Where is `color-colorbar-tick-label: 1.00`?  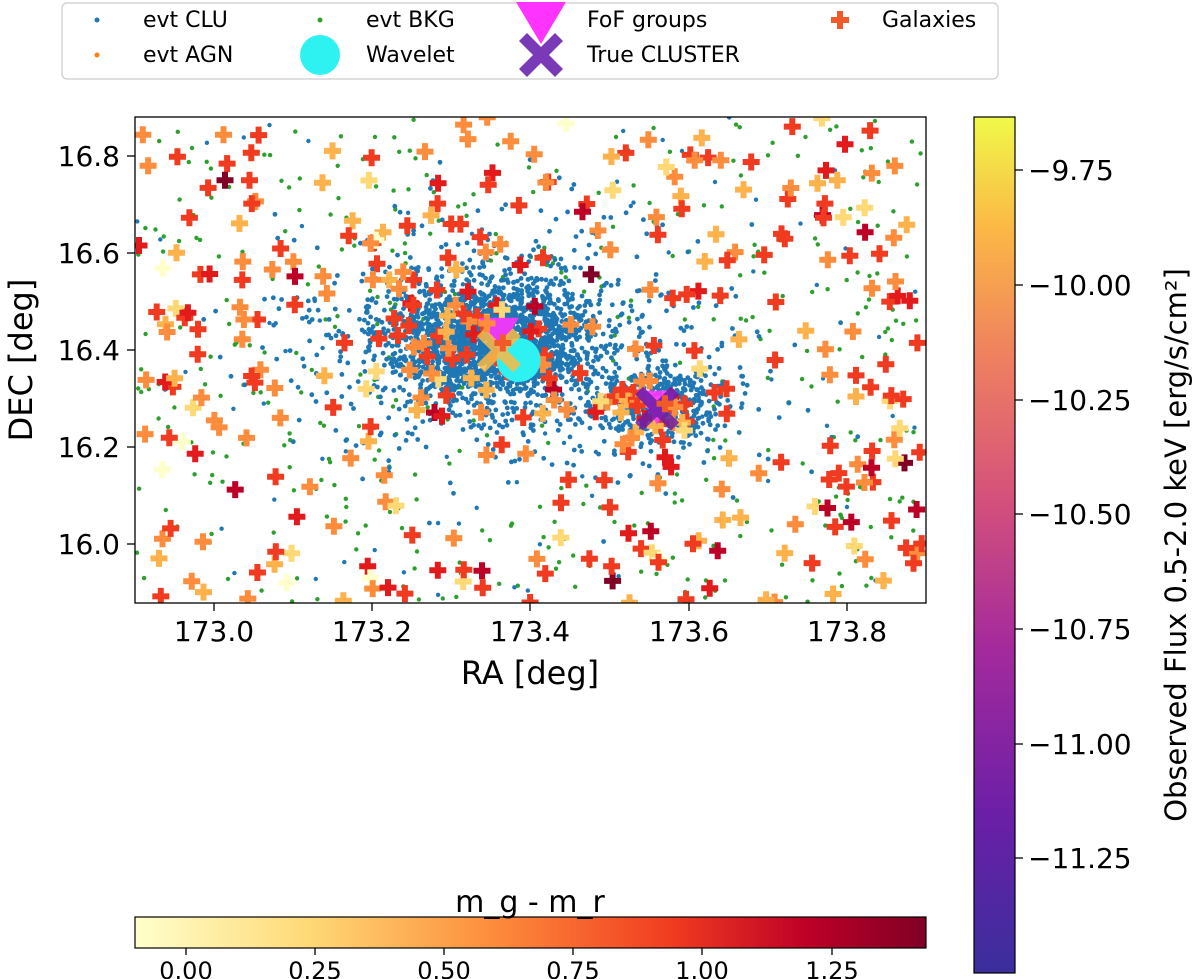 color-colorbar-tick-label: 1.00 is located at coordinates (701, 968).